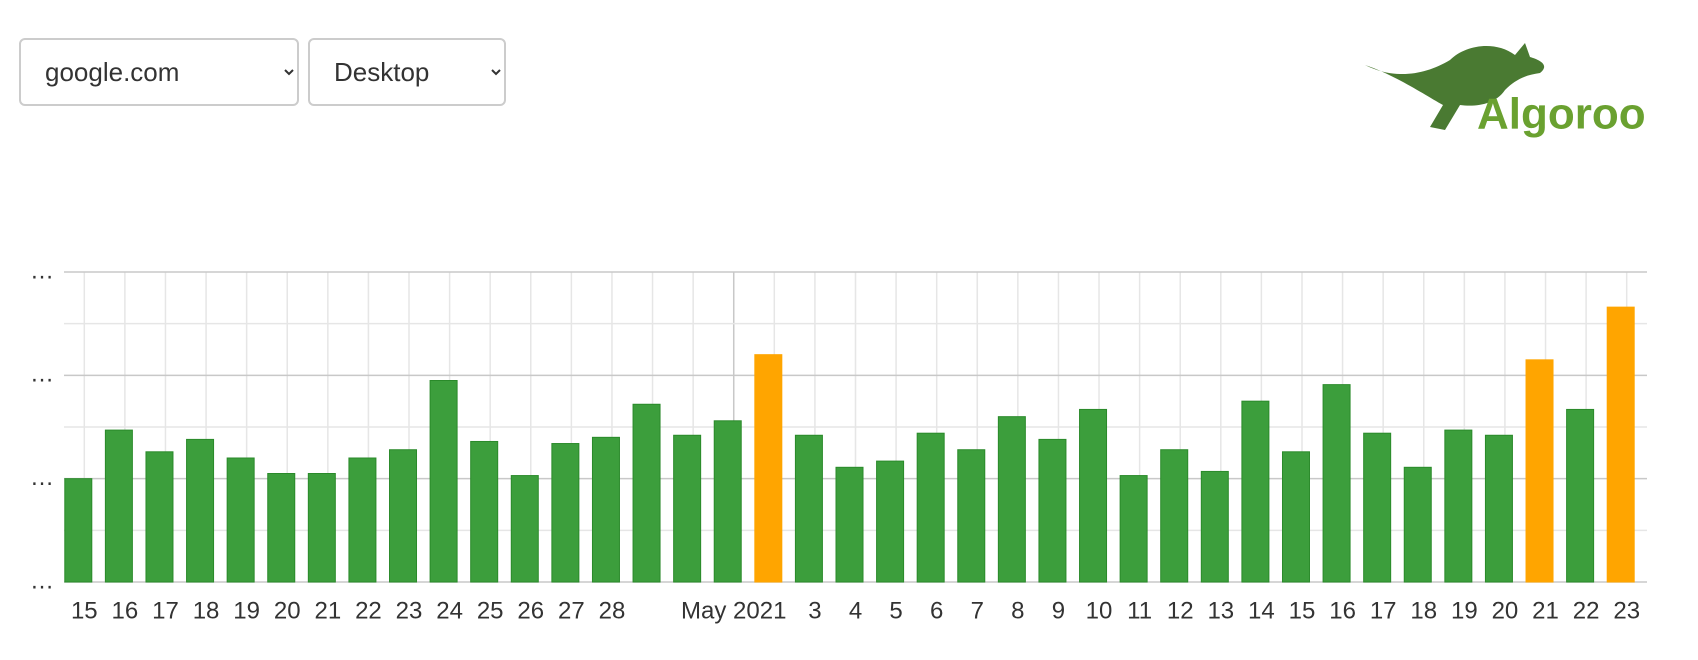 This screenshot has width=1698, height=660. Describe the element at coordinates (1139, 610) in the screenshot. I see `x-tick-label: 11` at that location.